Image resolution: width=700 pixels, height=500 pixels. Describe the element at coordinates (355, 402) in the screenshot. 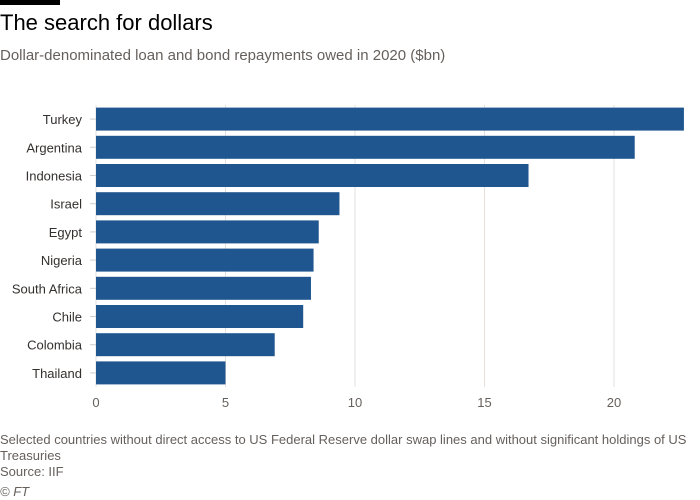

I see `x-tick-label: 10` at that location.